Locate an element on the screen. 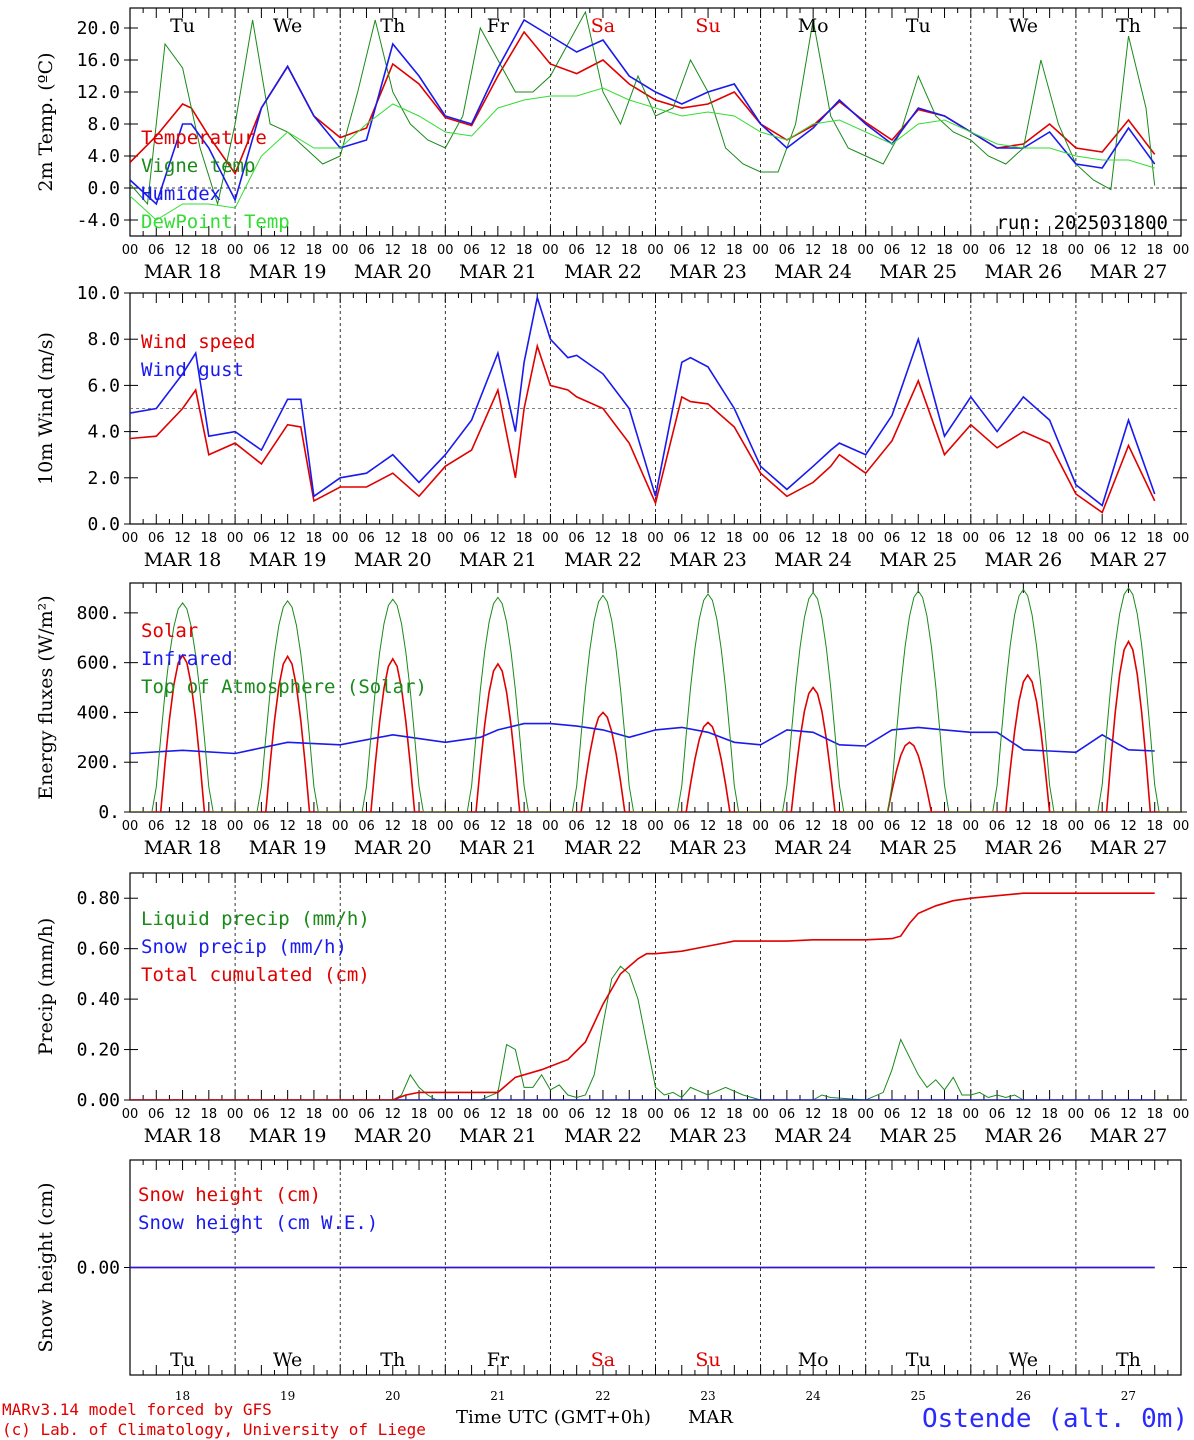 This screenshot has height=1440, width=1194. y-axis-label: Snow height (cm) is located at coordinates (46, 1267).